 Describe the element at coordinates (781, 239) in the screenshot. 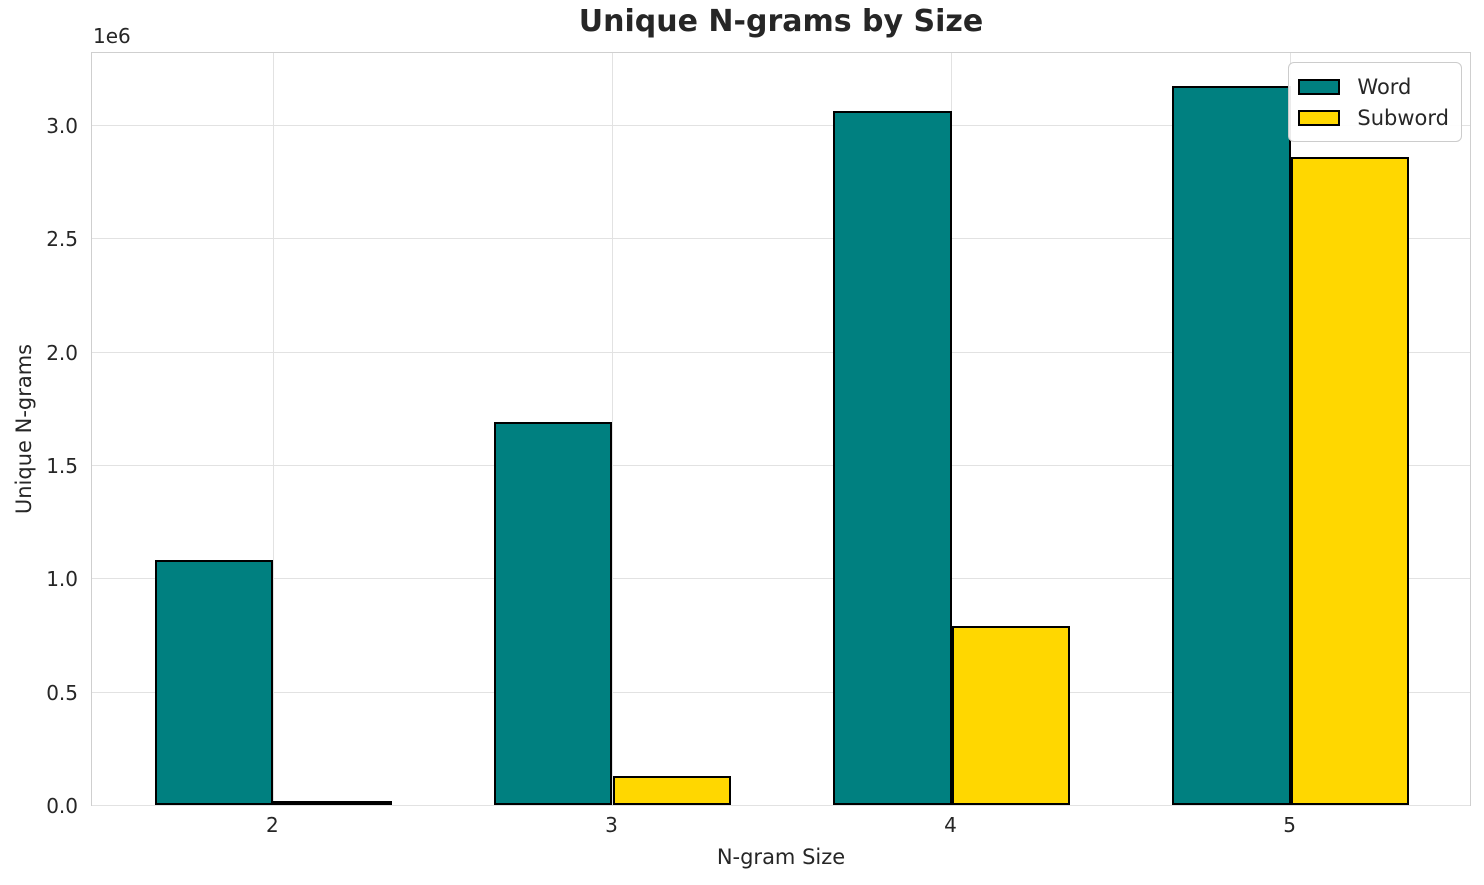

I see `gridline-y-2.5` at that location.